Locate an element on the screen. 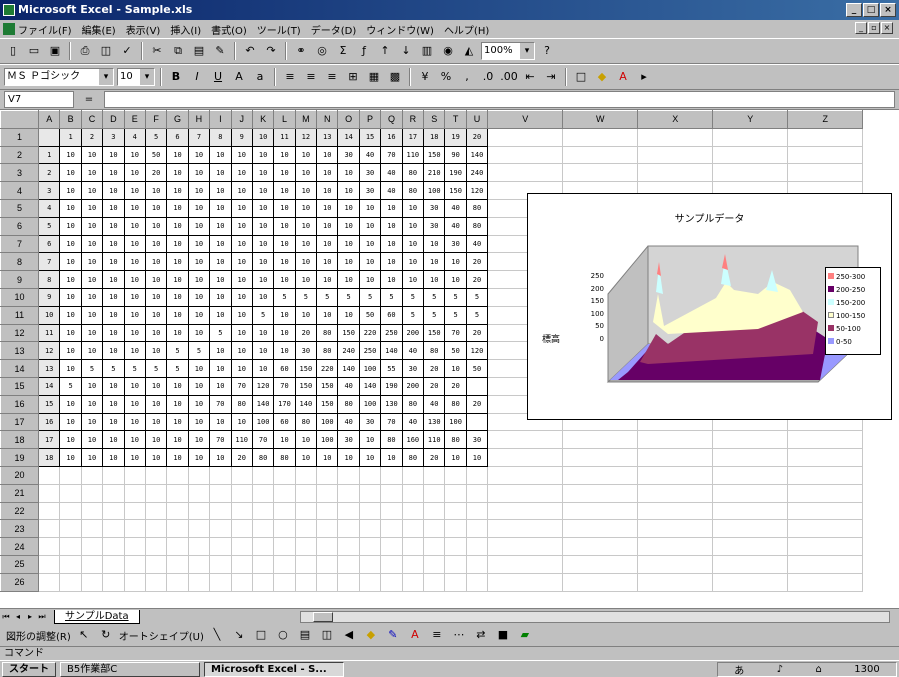 The height and width of the screenshot is (677, 899). row-header: 5 is located at coordinates (19, 208).